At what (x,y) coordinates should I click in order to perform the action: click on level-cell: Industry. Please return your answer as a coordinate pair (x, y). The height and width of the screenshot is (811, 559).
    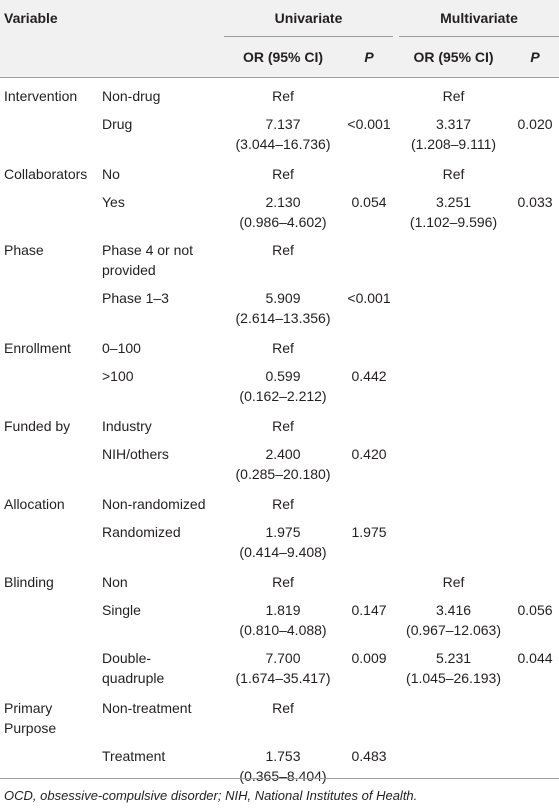
    Looking at the image, I should click on (163, 423).